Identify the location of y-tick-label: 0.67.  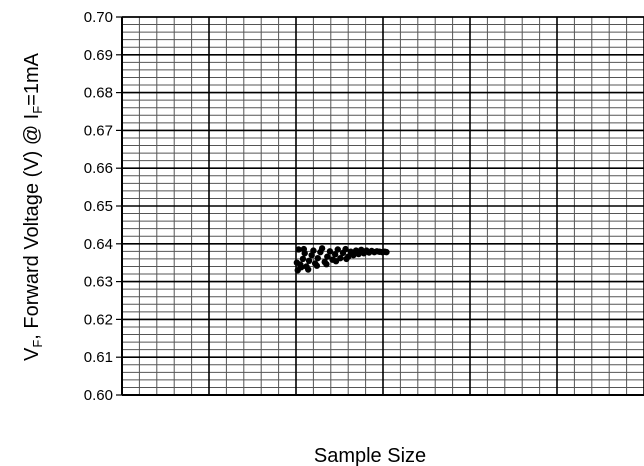
(98, 130).